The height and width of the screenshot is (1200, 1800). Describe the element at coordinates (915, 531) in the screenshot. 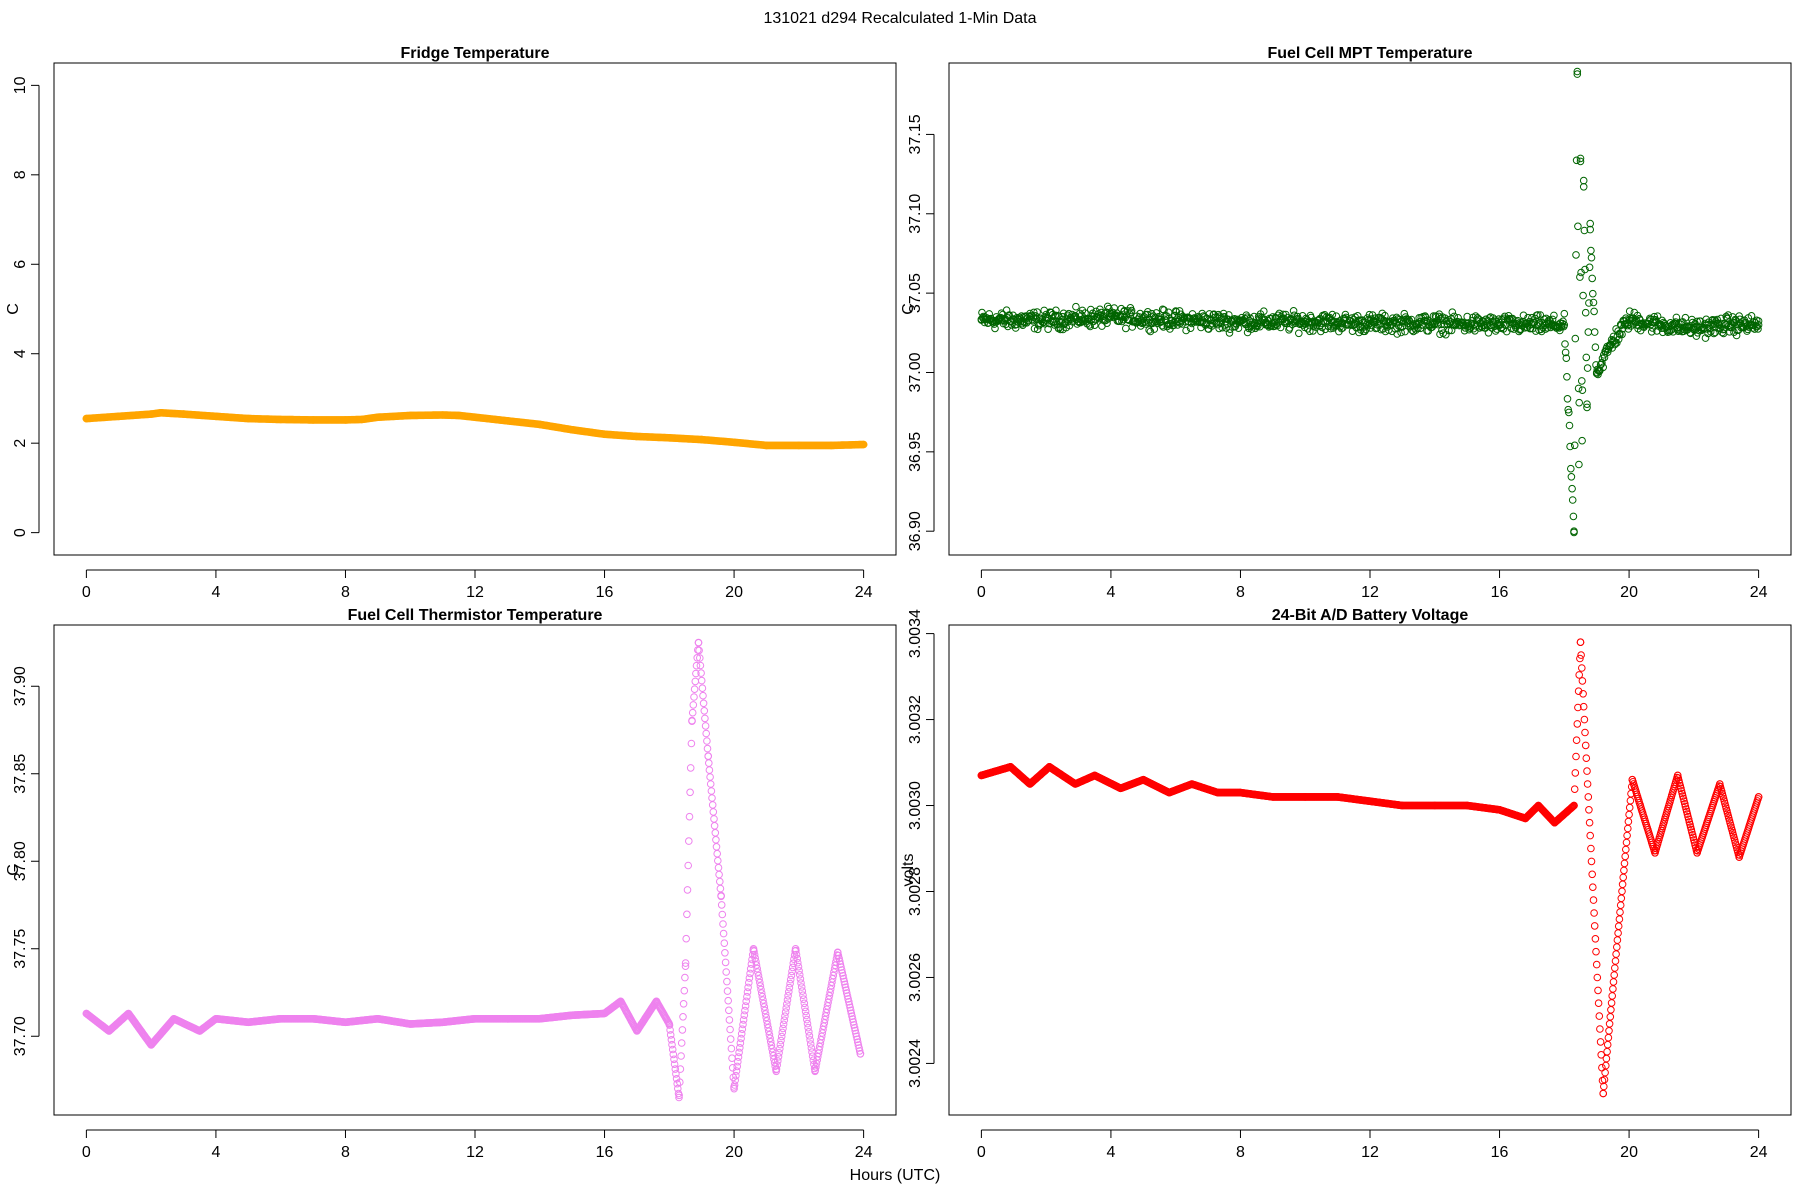

I see `mpt-y-tick-label: 36.90` at that location.